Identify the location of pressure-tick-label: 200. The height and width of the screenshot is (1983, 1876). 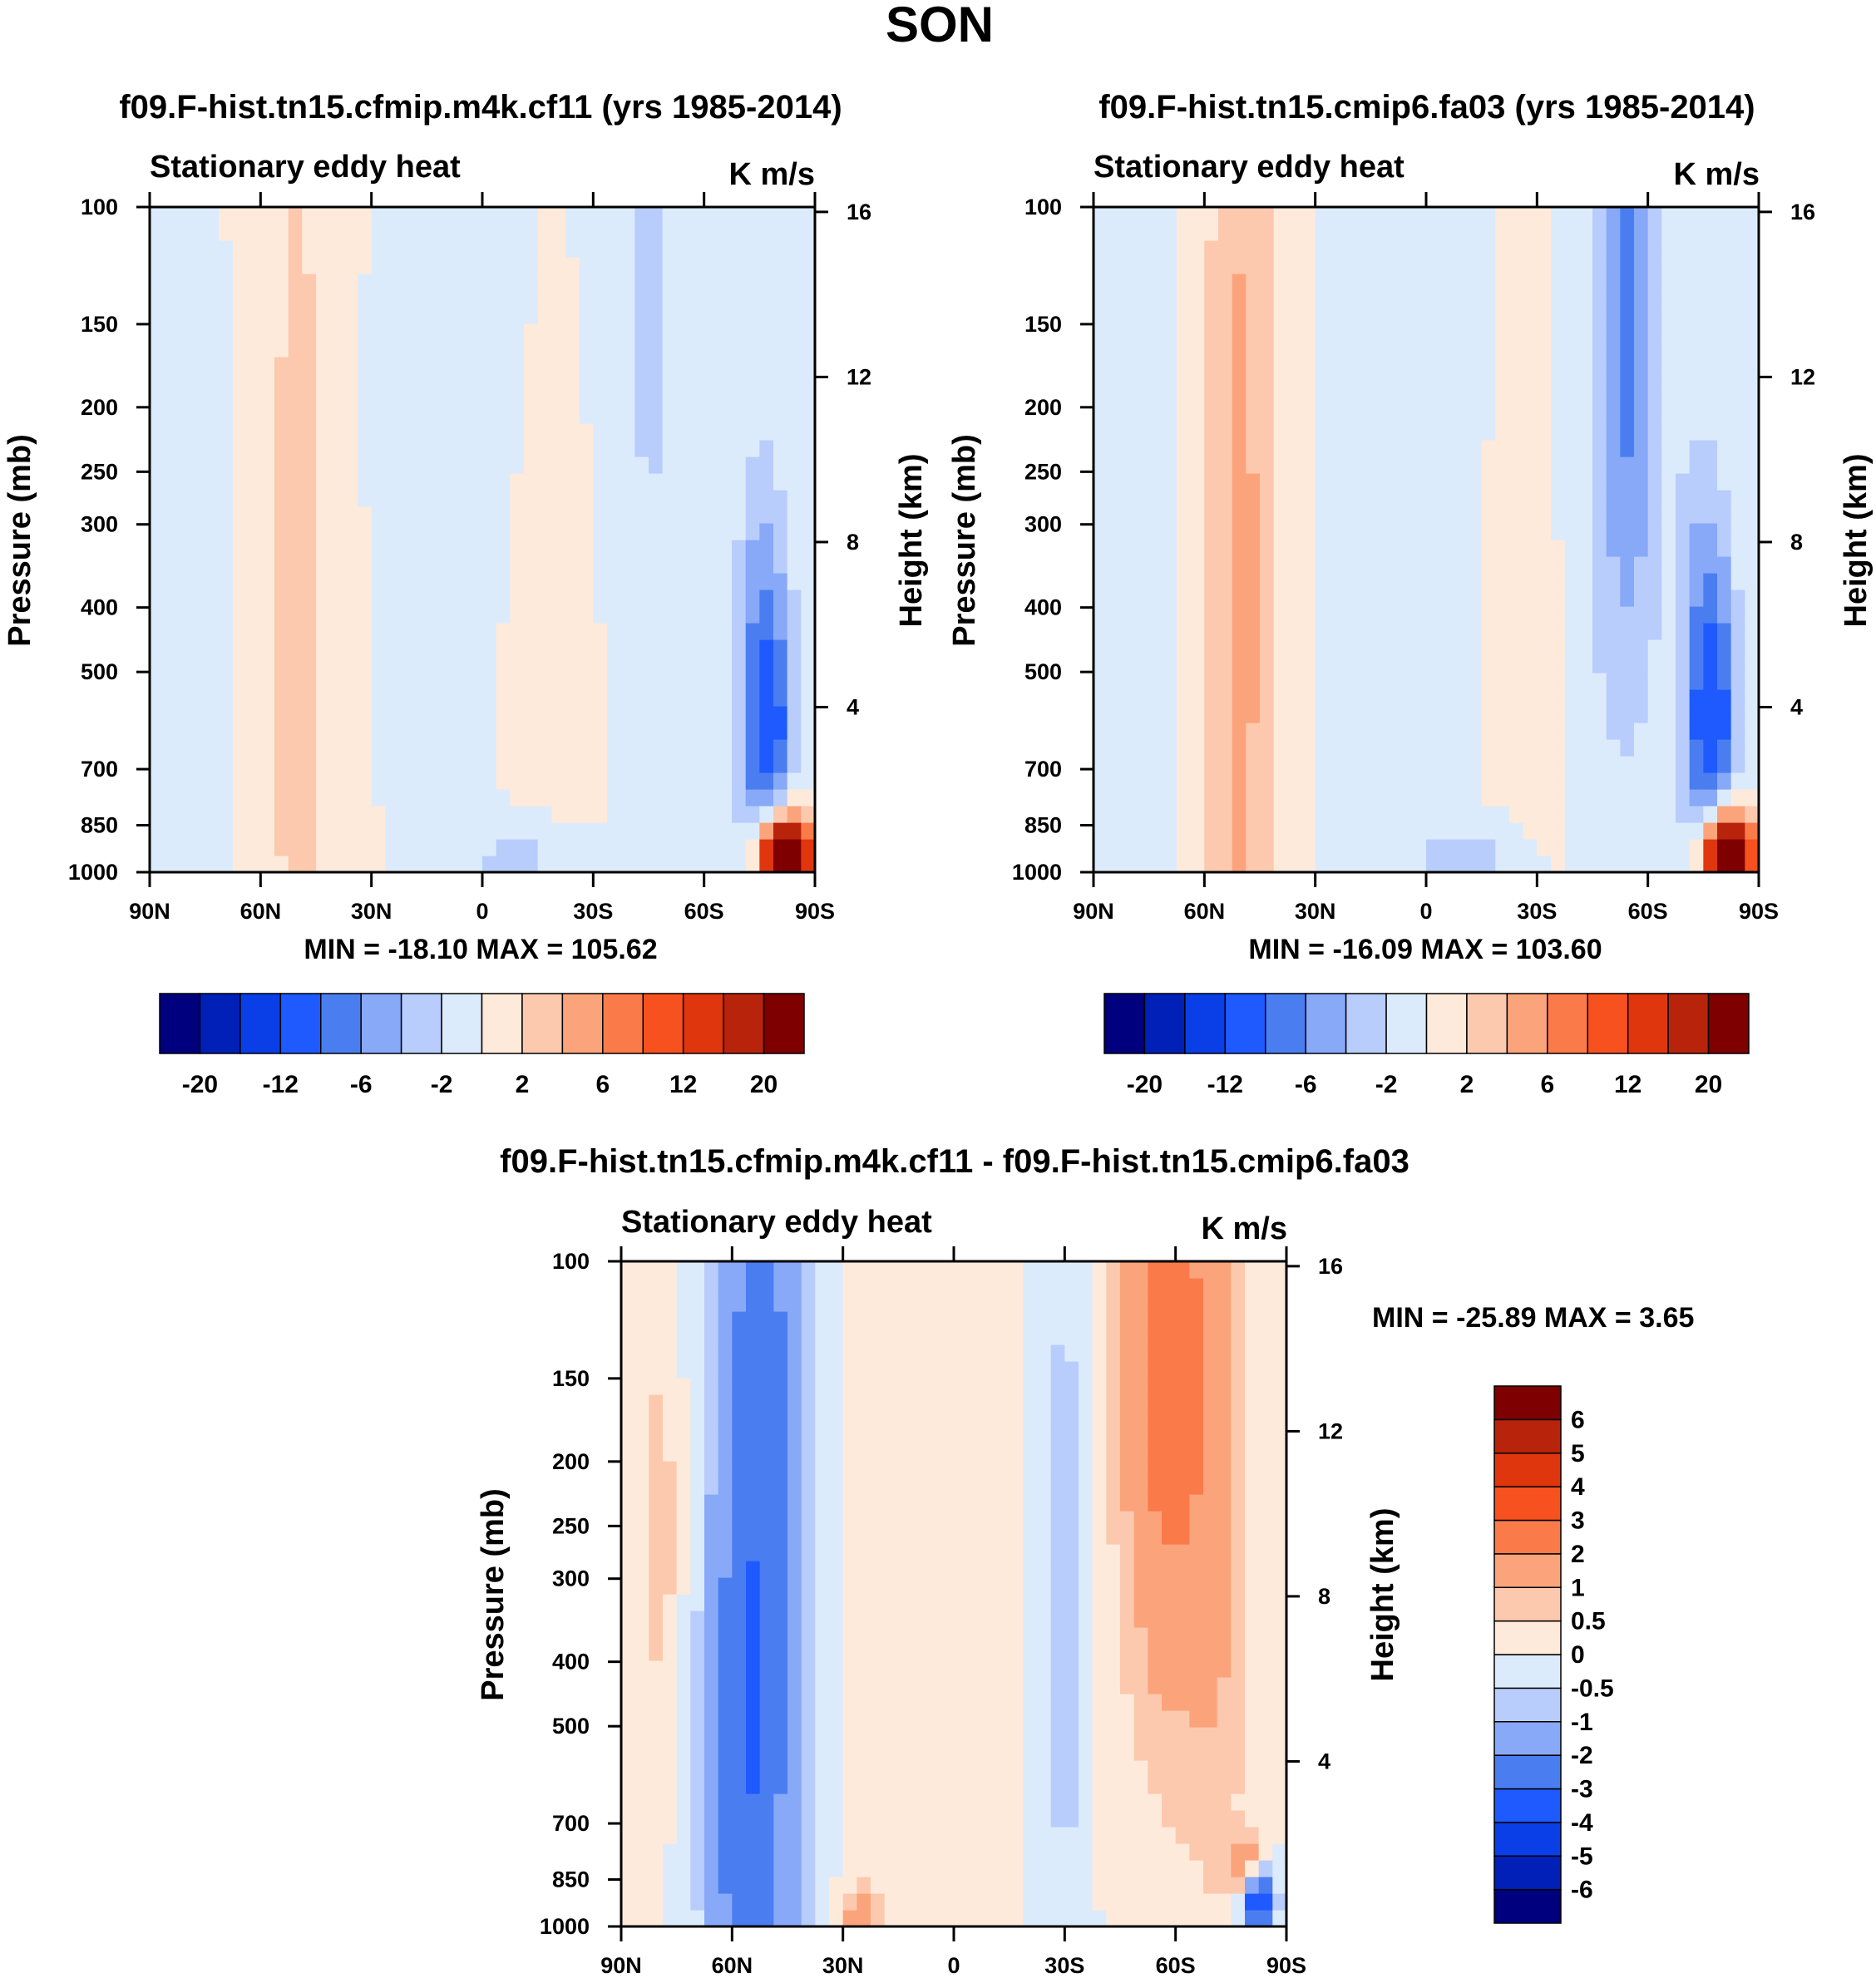
(99, 407).